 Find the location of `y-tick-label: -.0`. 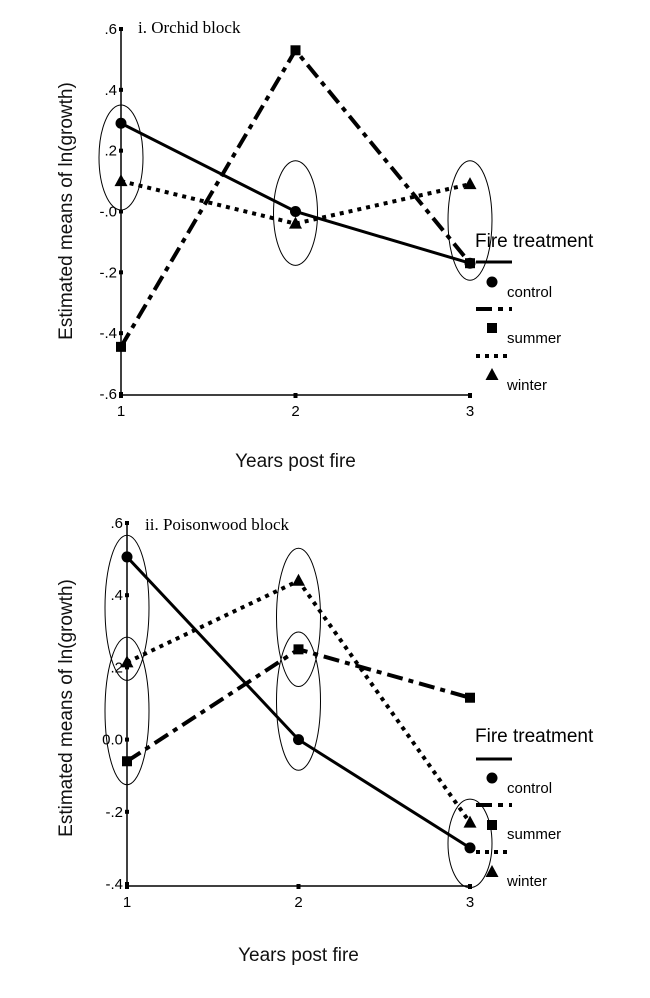

y-tick-label: -.0 is located at coordinates (108, 212).